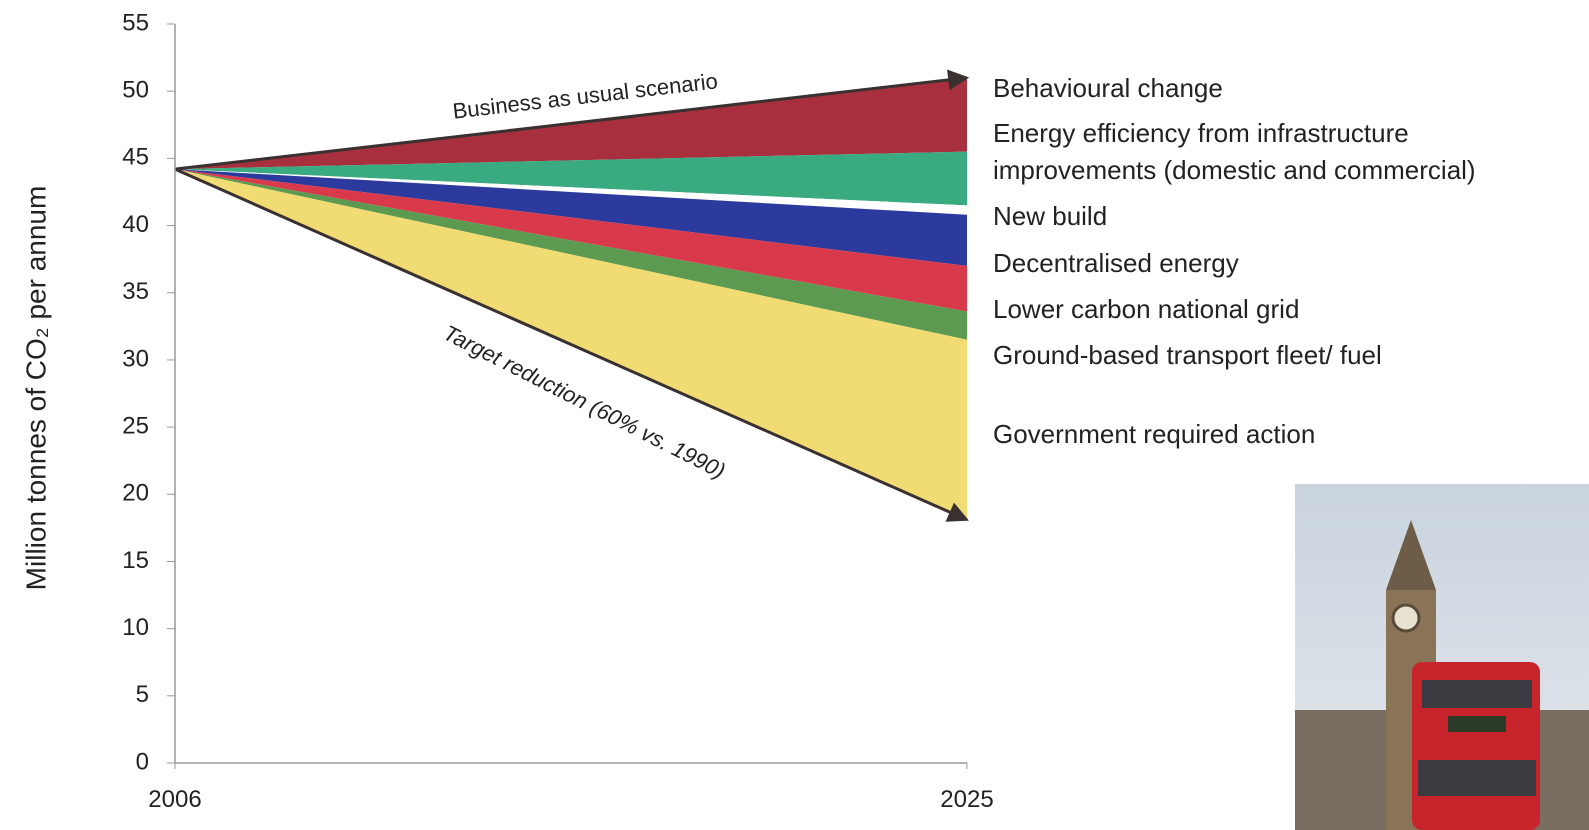 The width and height of the screenshot is (1589, 830). I want to click on y-tick-label: 50, so click(135, 90).